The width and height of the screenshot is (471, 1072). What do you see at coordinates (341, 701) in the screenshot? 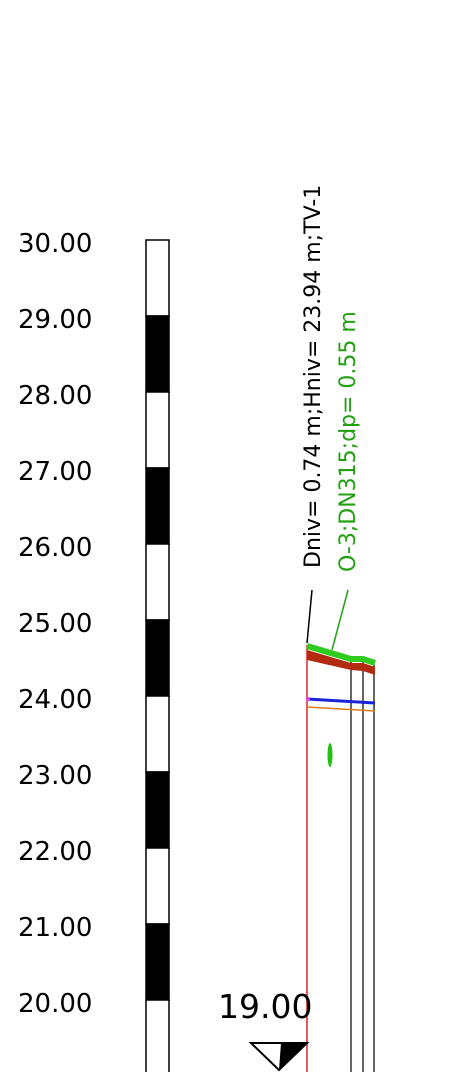
I see `water-level-line` at bounding box center [341, 701].